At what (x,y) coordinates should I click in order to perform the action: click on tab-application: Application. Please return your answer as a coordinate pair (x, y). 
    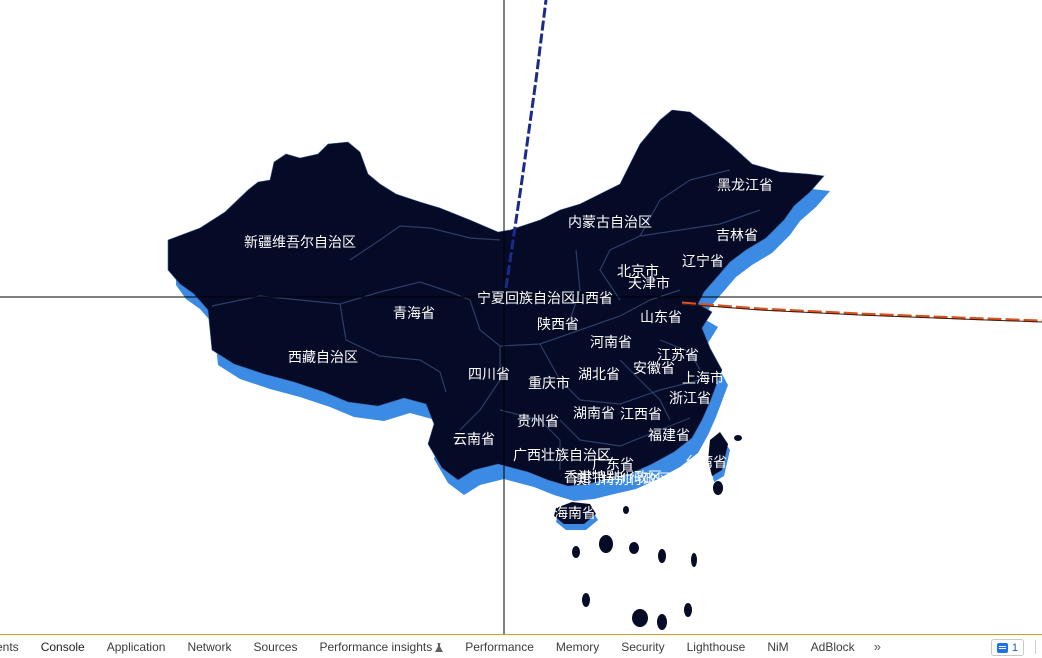
    Looking at the image, I should click on (136, 646).